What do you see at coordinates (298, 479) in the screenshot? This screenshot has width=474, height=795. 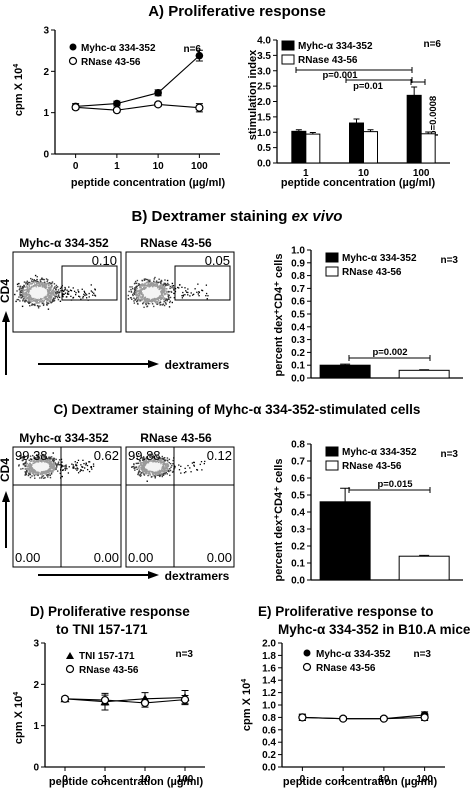 I see `panel-c-bar-y-tick-label: 0.6` at bounding box center [298, 479].